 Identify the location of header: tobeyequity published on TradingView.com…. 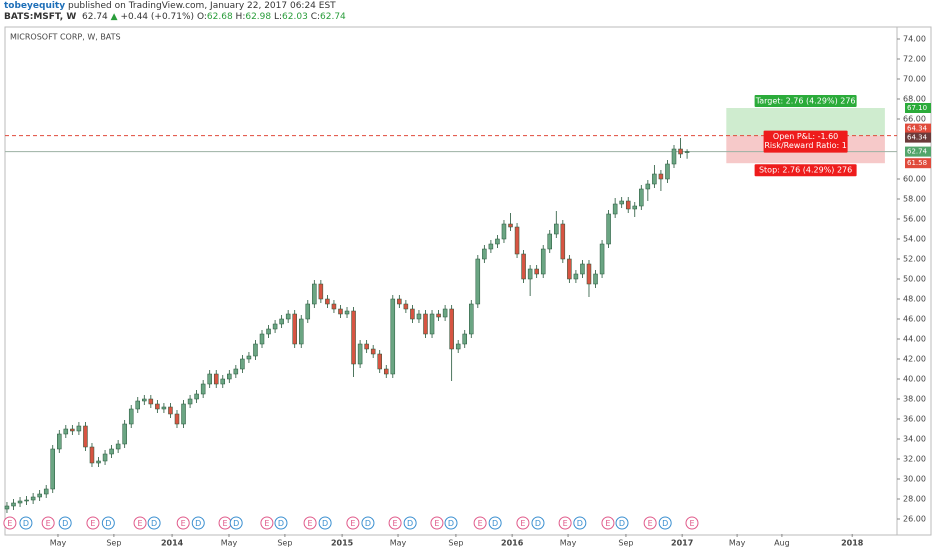
(175, 12).